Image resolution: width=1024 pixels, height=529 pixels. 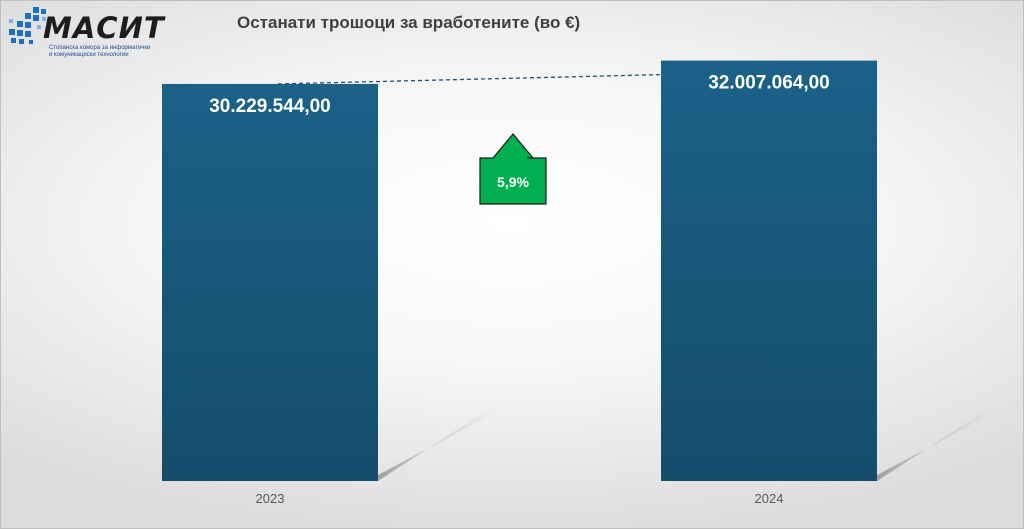 I want to click on logo-wordmark: МАСИТ, so click(x=104, y=28).